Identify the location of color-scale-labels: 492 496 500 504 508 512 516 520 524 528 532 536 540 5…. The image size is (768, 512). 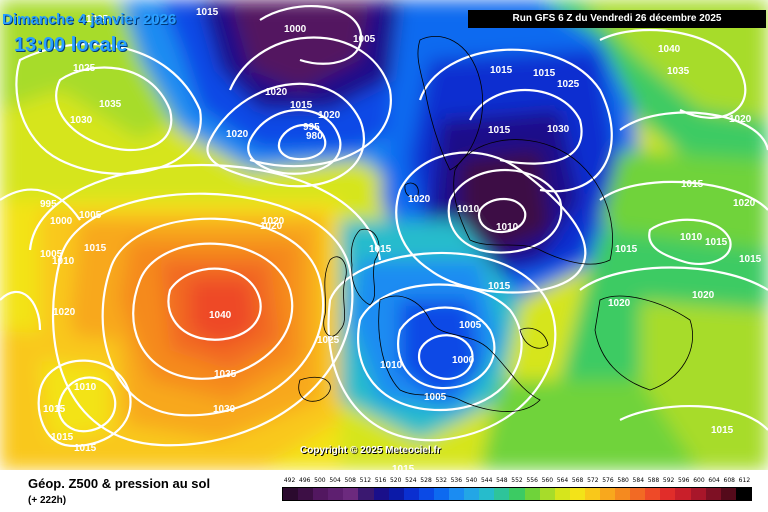
(517, 483).